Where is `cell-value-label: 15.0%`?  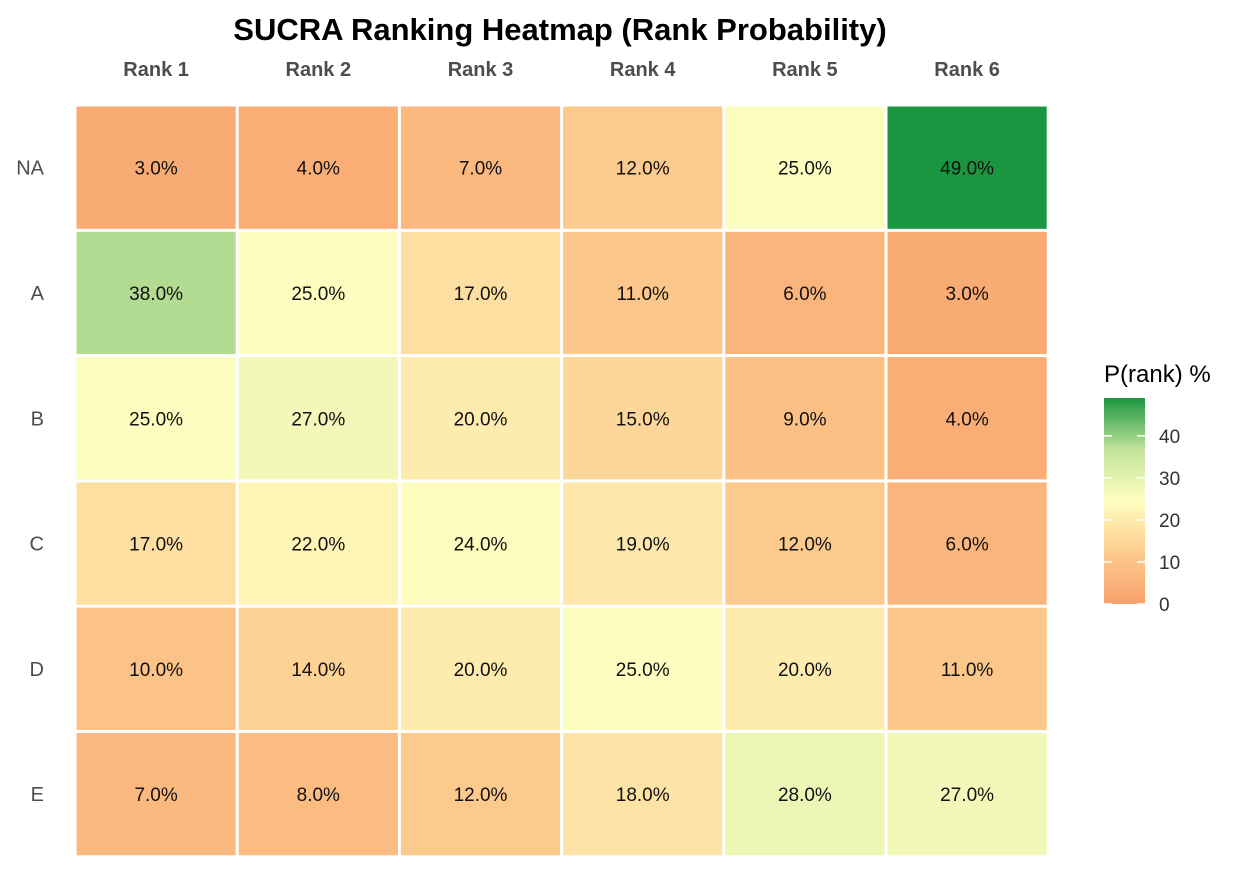
cell-value-label: 15.0% is located at coordinates (643, 419).